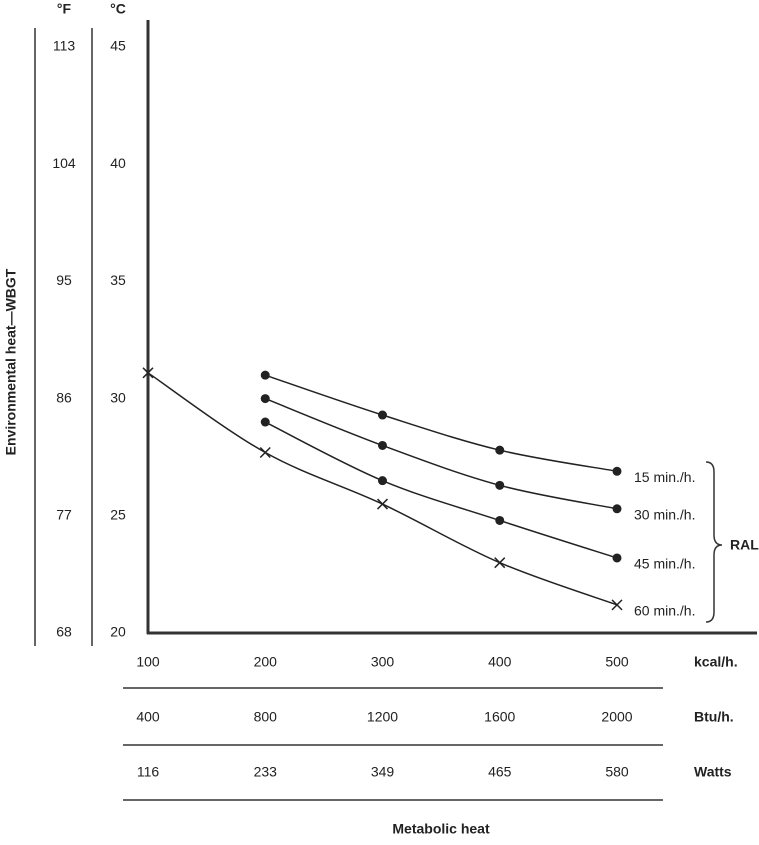 The width and height of the screenshot is (759, 845). I want to click on y2-tick-label: 77, so click(64, 515).